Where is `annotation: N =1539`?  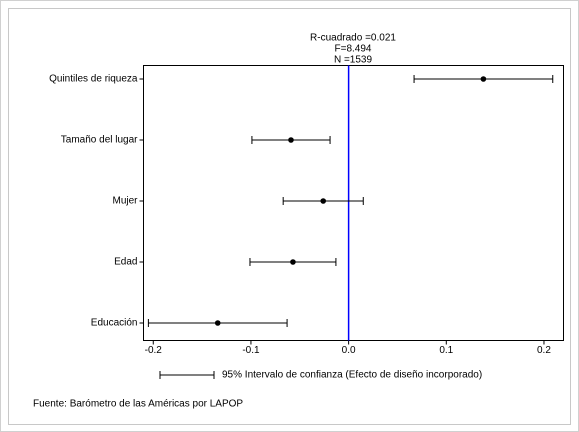
annotation: N =1539 is located at coordinates (353, 60).